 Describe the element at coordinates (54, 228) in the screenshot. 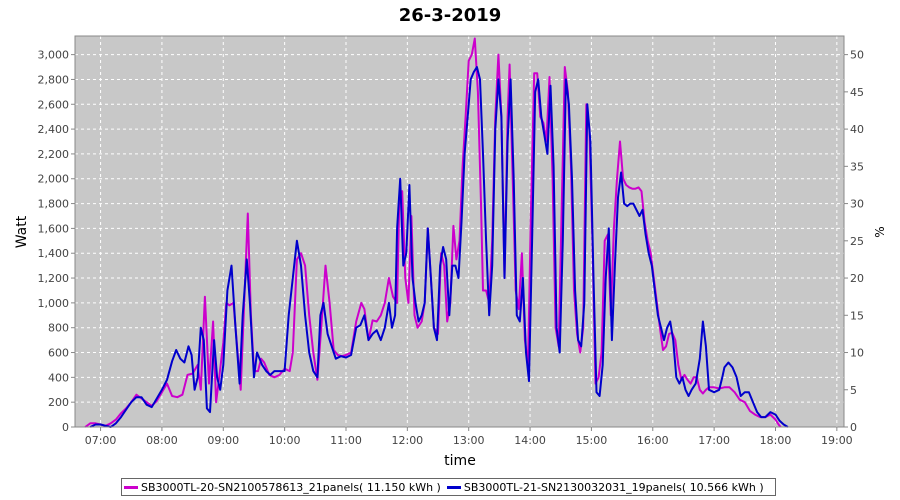

I see `y-tick-label: 1,600` at that location.